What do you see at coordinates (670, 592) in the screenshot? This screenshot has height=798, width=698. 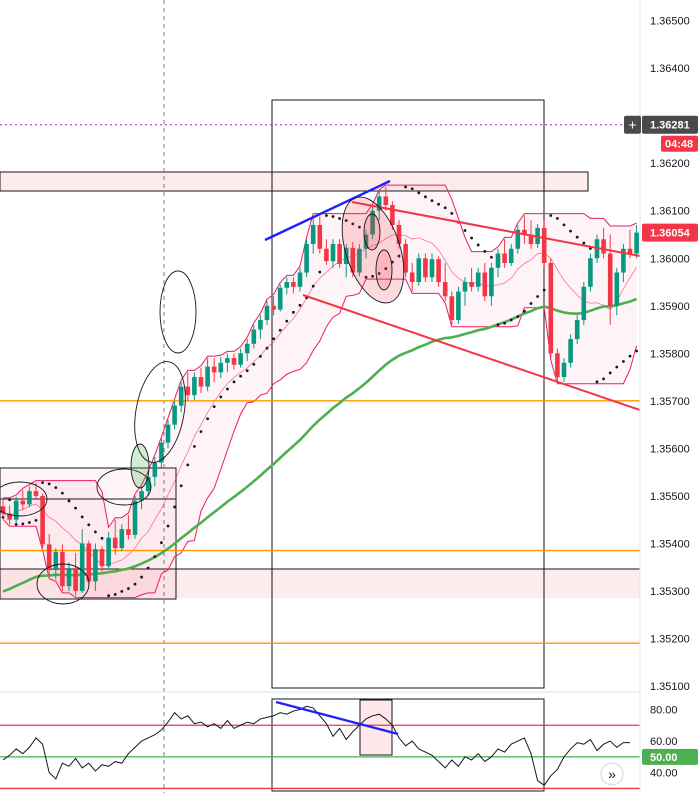 I see `price-axis-tick: 1.35300` at bounding box center [670, 592].